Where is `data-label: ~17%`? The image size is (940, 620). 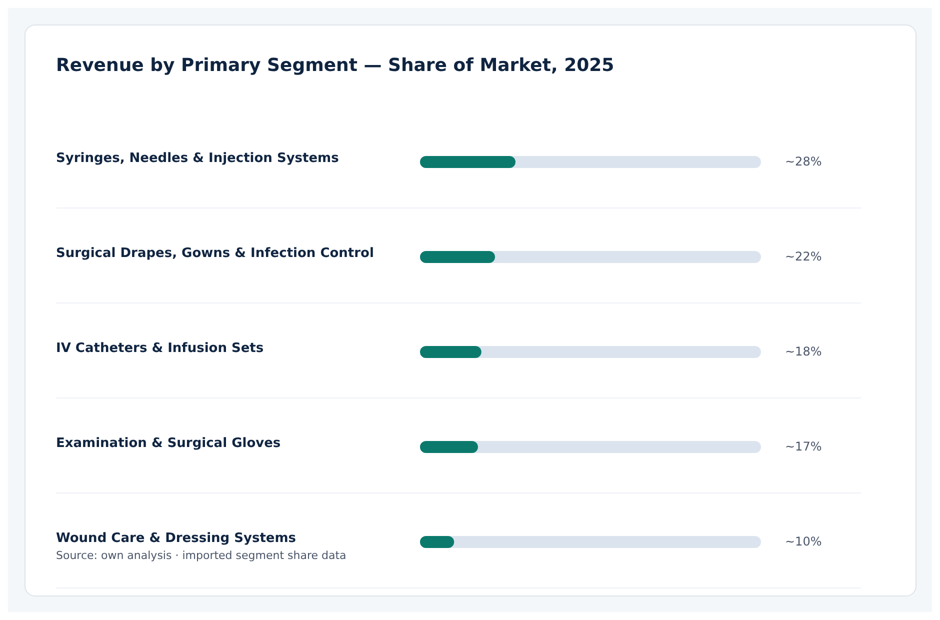
data-label: ~17% is located at coordinates (803, 446).